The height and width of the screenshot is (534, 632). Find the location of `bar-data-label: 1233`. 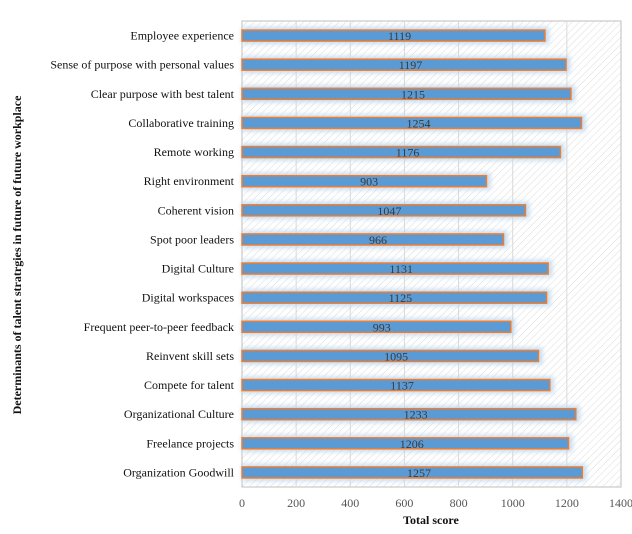

bar-data-label: 1233 is located at coordinates (416, 415).